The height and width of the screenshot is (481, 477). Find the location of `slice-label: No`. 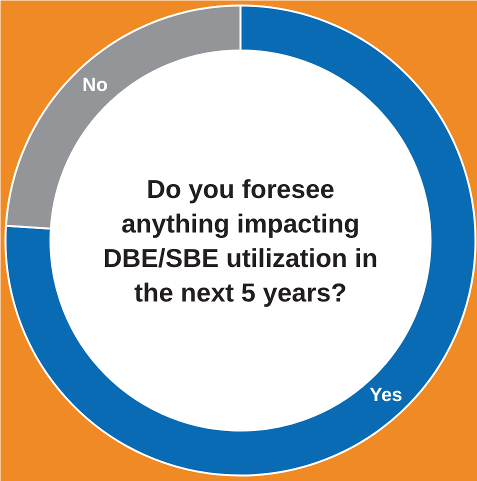

slice-label: No is located at coordinates (95, 85).